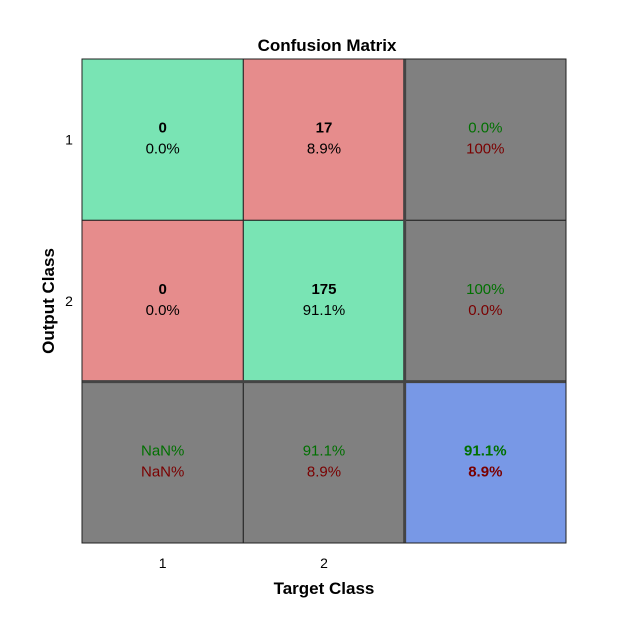  I want to click on row-summary-cell-2-background, so click(485, 301).